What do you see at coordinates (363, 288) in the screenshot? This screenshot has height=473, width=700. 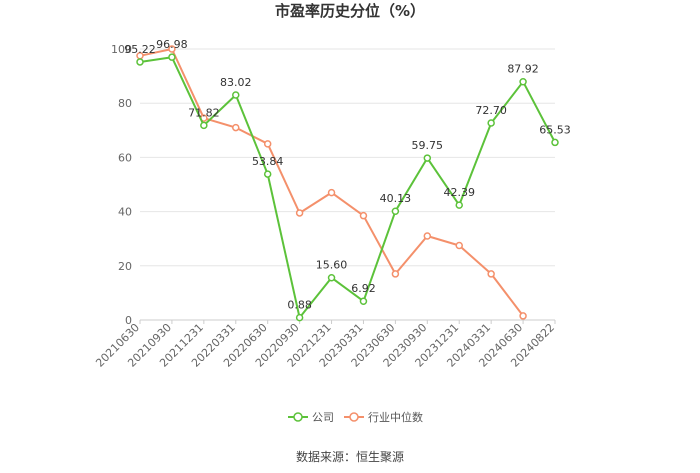 I see `data-label: 6.92` at bounding box center [363, 288].